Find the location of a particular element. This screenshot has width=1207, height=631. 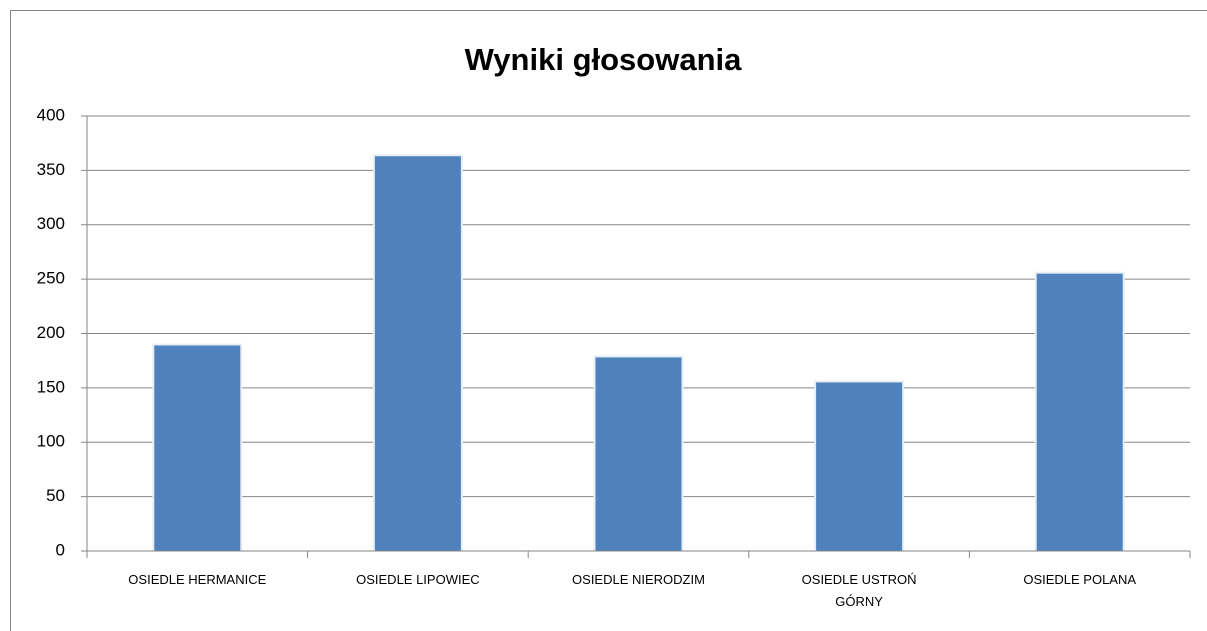

chart-title: Wyniki głosowania is located at coordinates (604, 59).